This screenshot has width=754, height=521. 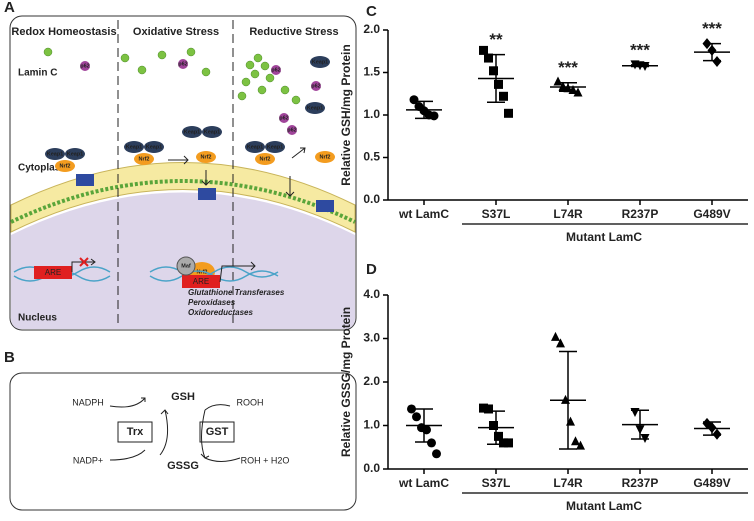 I want to click on panel-b-frame, so click(x=183, y=441).